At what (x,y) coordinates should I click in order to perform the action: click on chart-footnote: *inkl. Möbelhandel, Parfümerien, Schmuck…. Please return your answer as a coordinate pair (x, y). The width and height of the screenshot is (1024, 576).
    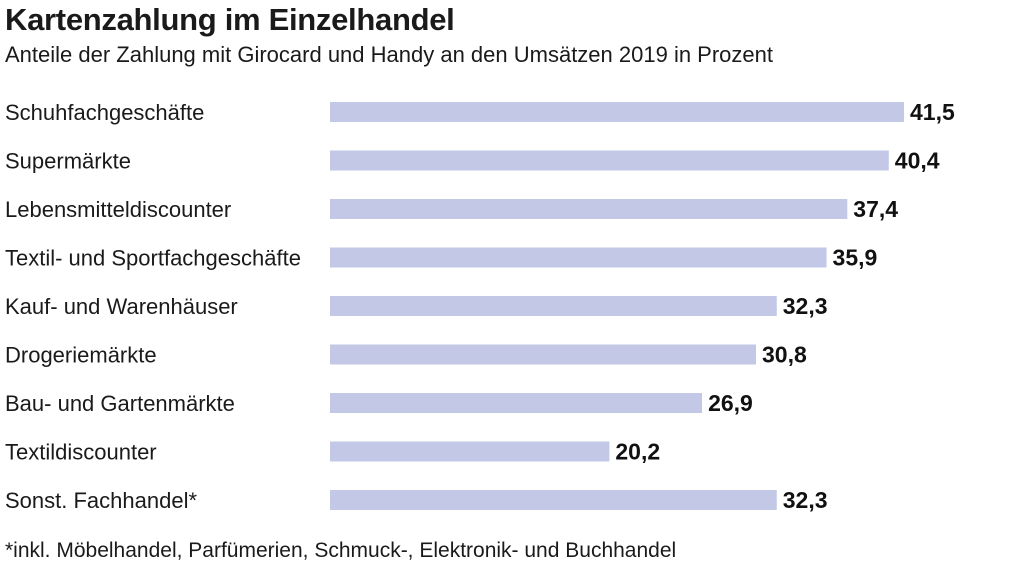
    Looking at the image, I should click on (341, 550).